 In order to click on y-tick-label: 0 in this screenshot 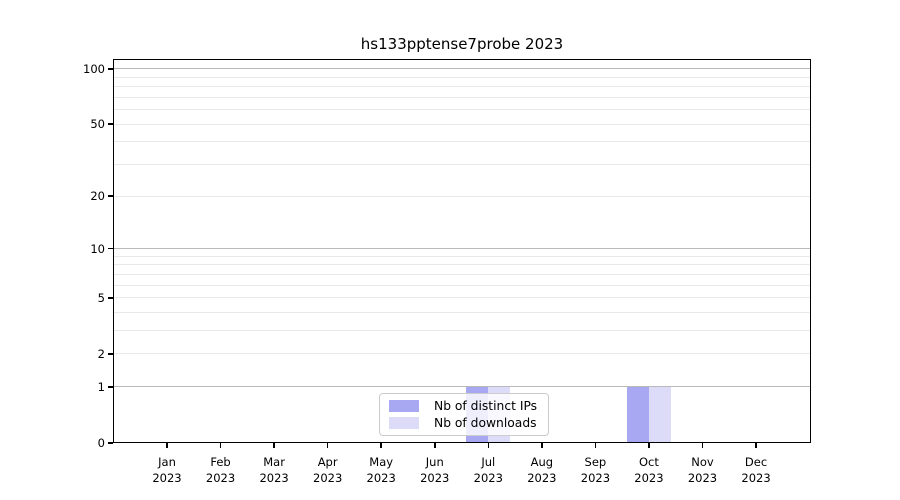, I will do `click(101, 443)`.